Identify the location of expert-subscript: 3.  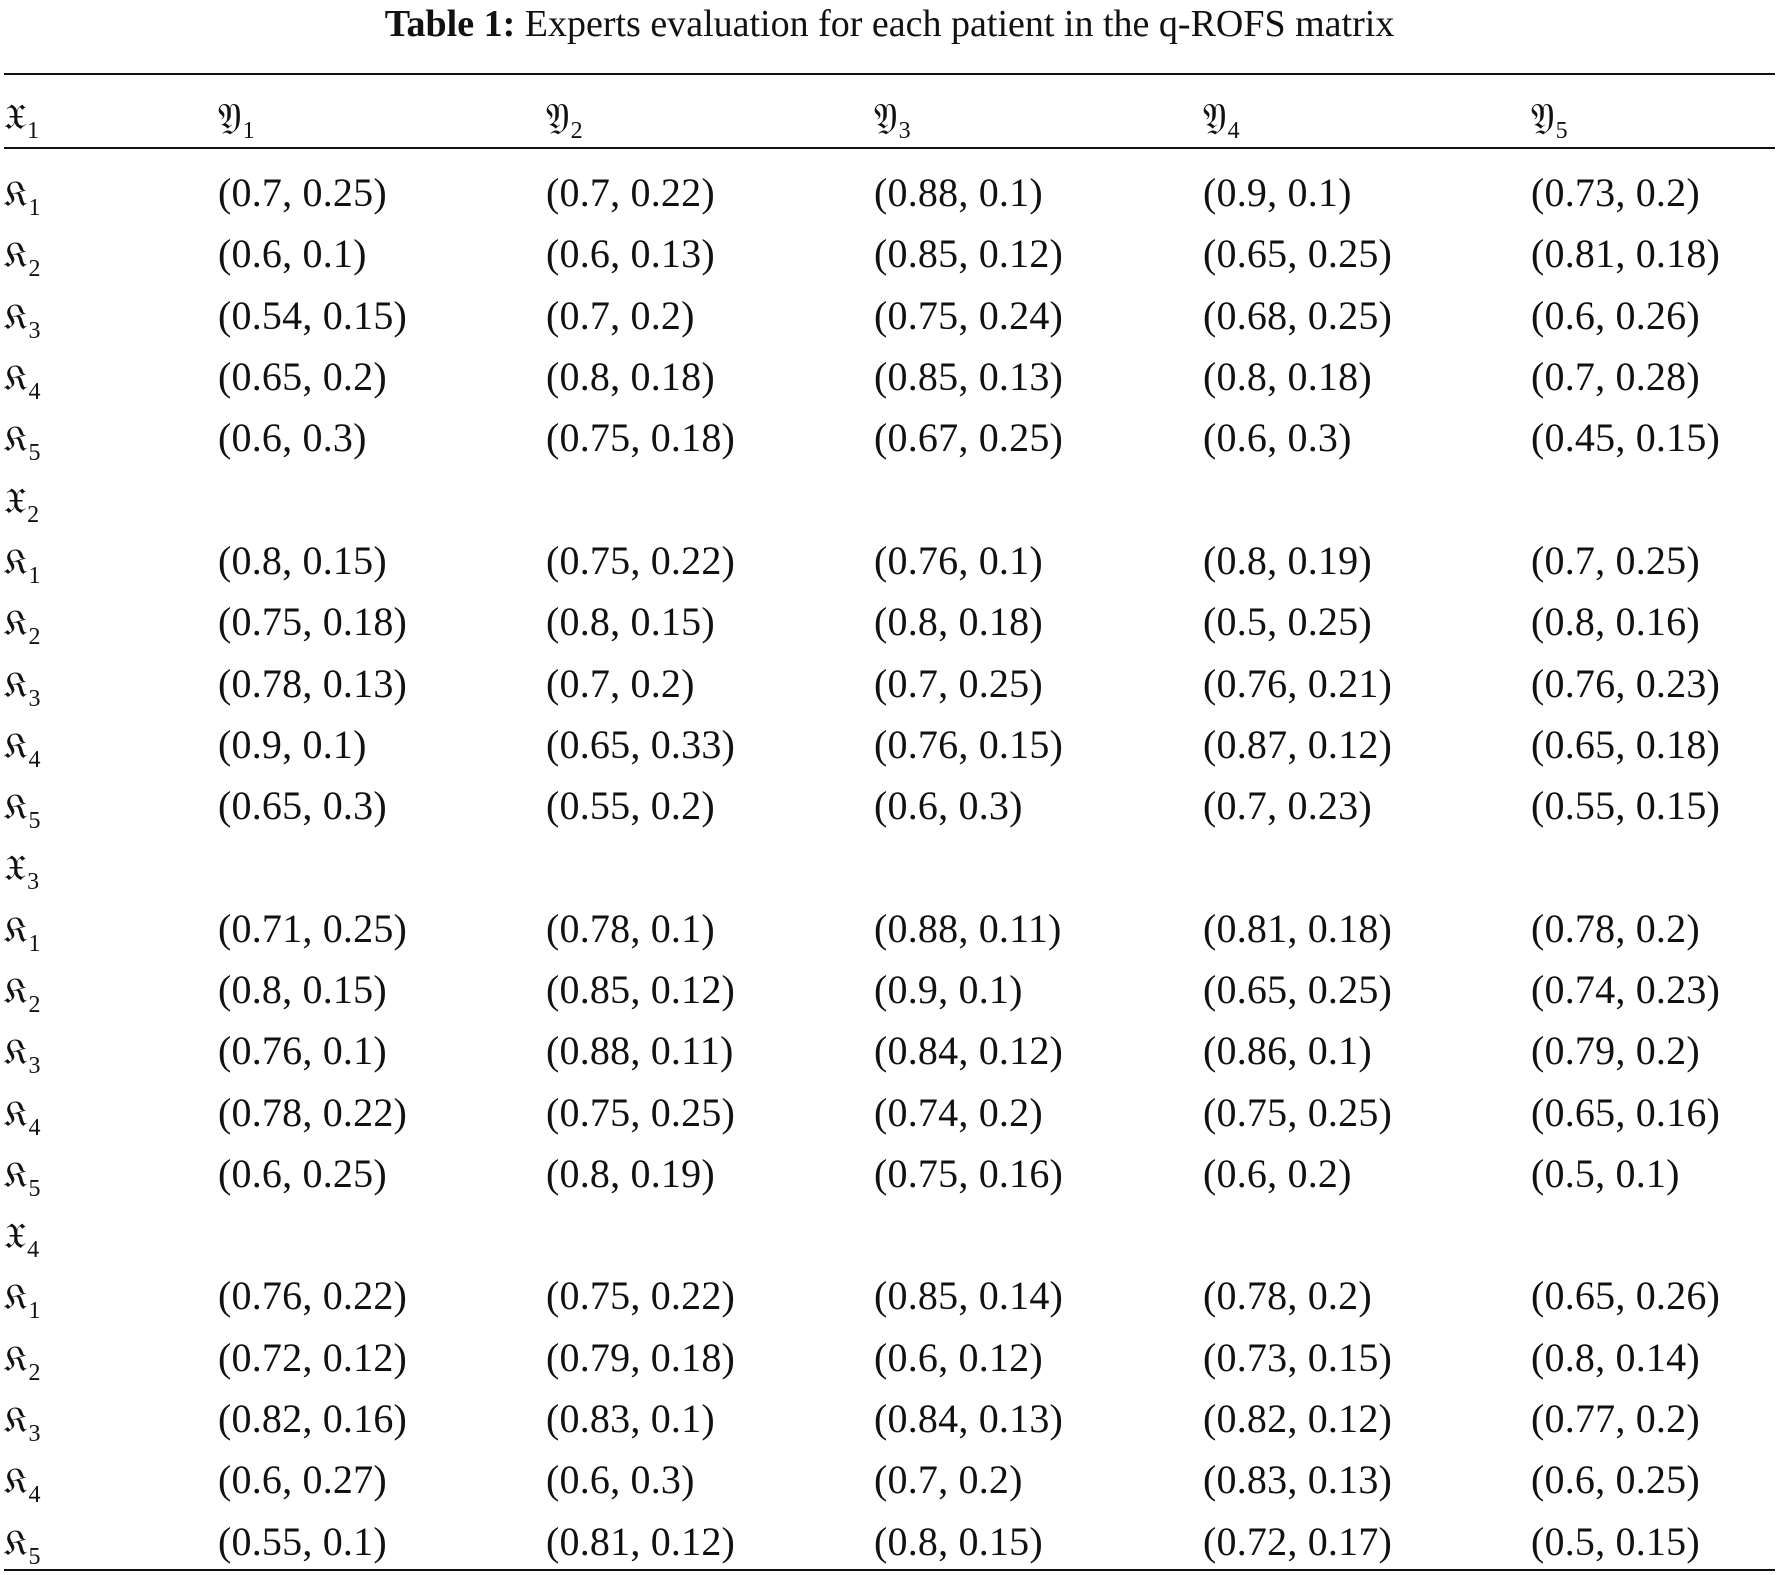
(33, 882).